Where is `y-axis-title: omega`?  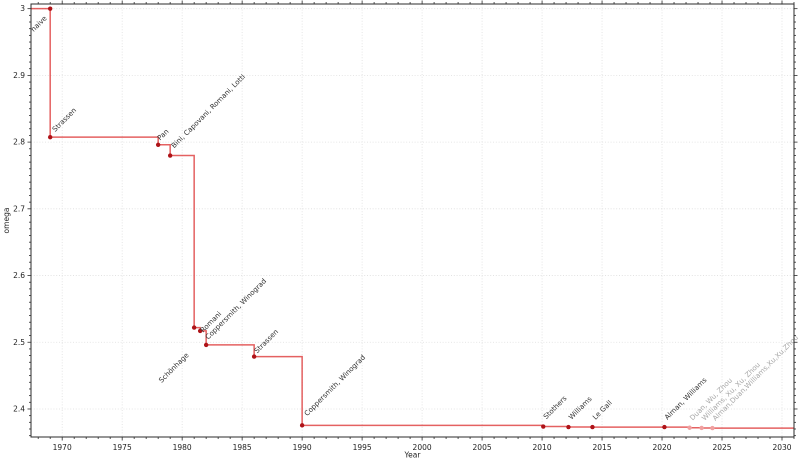
y-axis-title: omega is located at coordinates (6, 221).